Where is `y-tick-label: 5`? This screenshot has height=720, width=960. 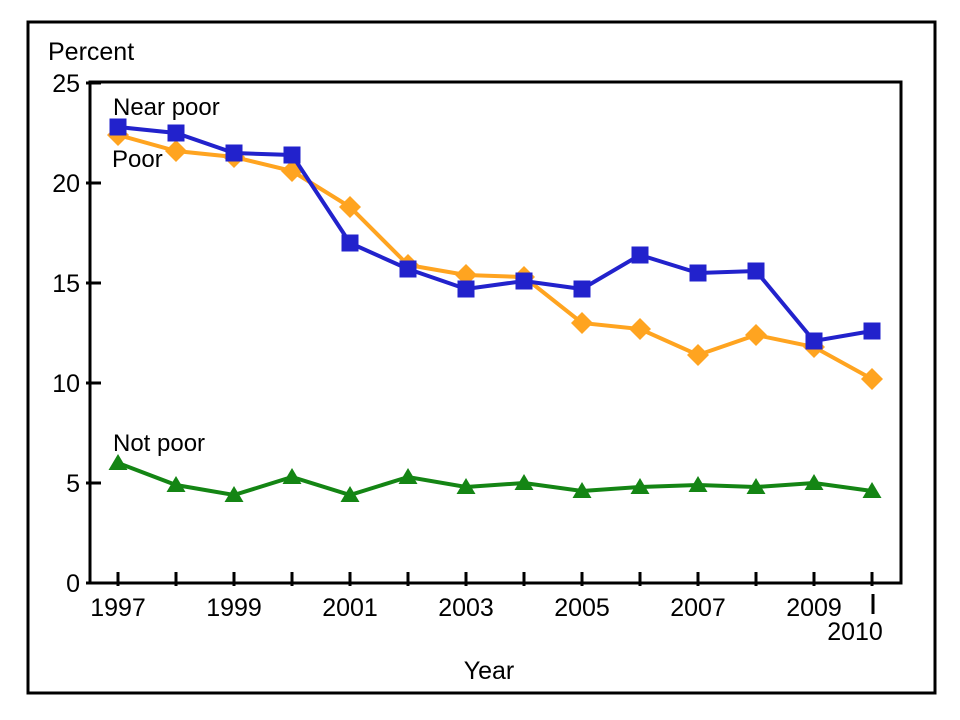
y-tick-label: 5 is located at coordinates (73, 484).